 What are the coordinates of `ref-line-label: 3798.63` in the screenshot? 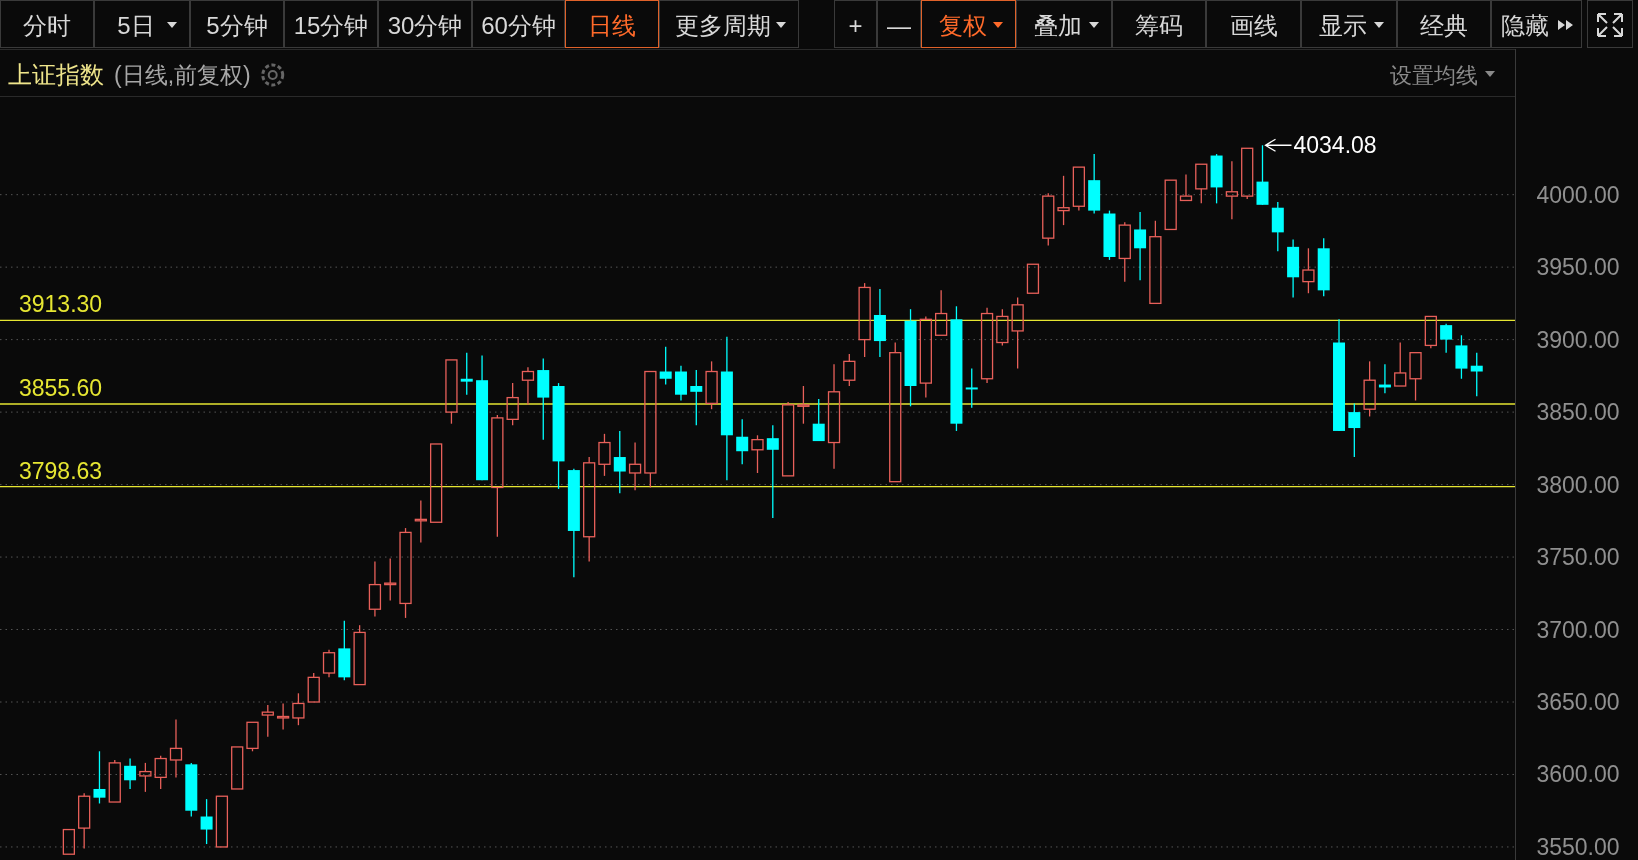 It's located at (61, 470).